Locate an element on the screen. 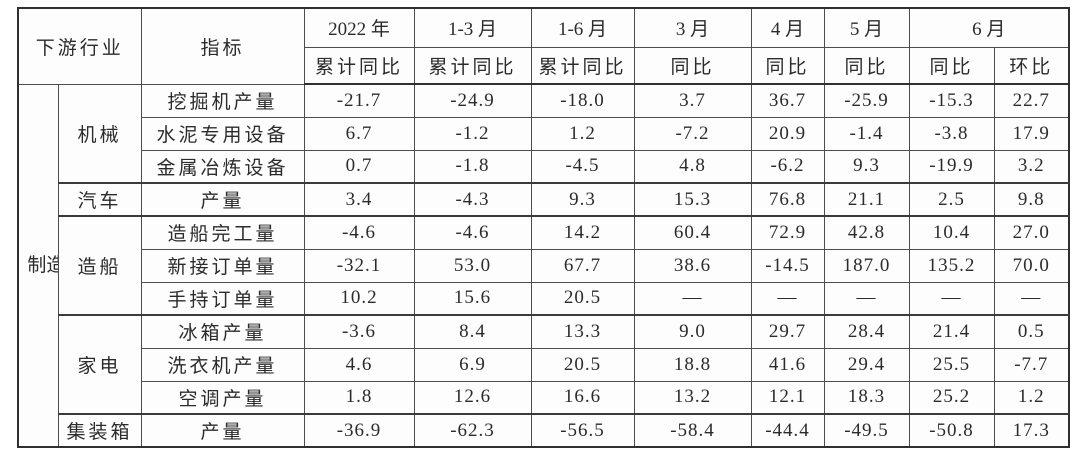 This screenshot has height=469, width=1079. value-cell: -62.3 is located at coordinates (472, 430).